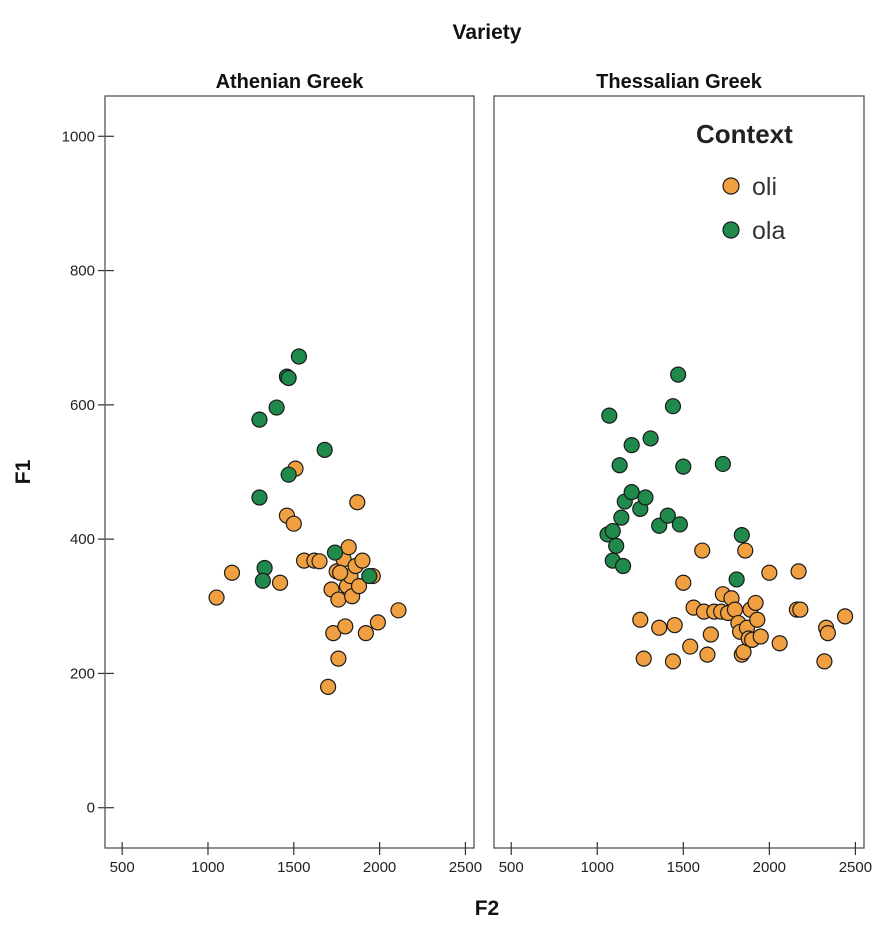 The width and height of the screenshot is (873, 929). What do you see at coordinates (82, 405) in the screenshot?
I see `y-tick-label: 600` at bounding box center [82, 405].